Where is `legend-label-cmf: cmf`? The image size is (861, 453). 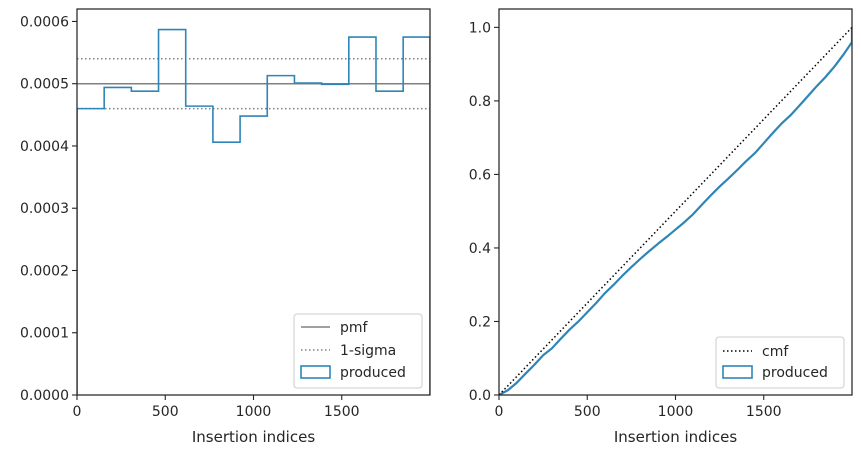
legend-label-cmf: cmf is located at coordinates (775, 352).